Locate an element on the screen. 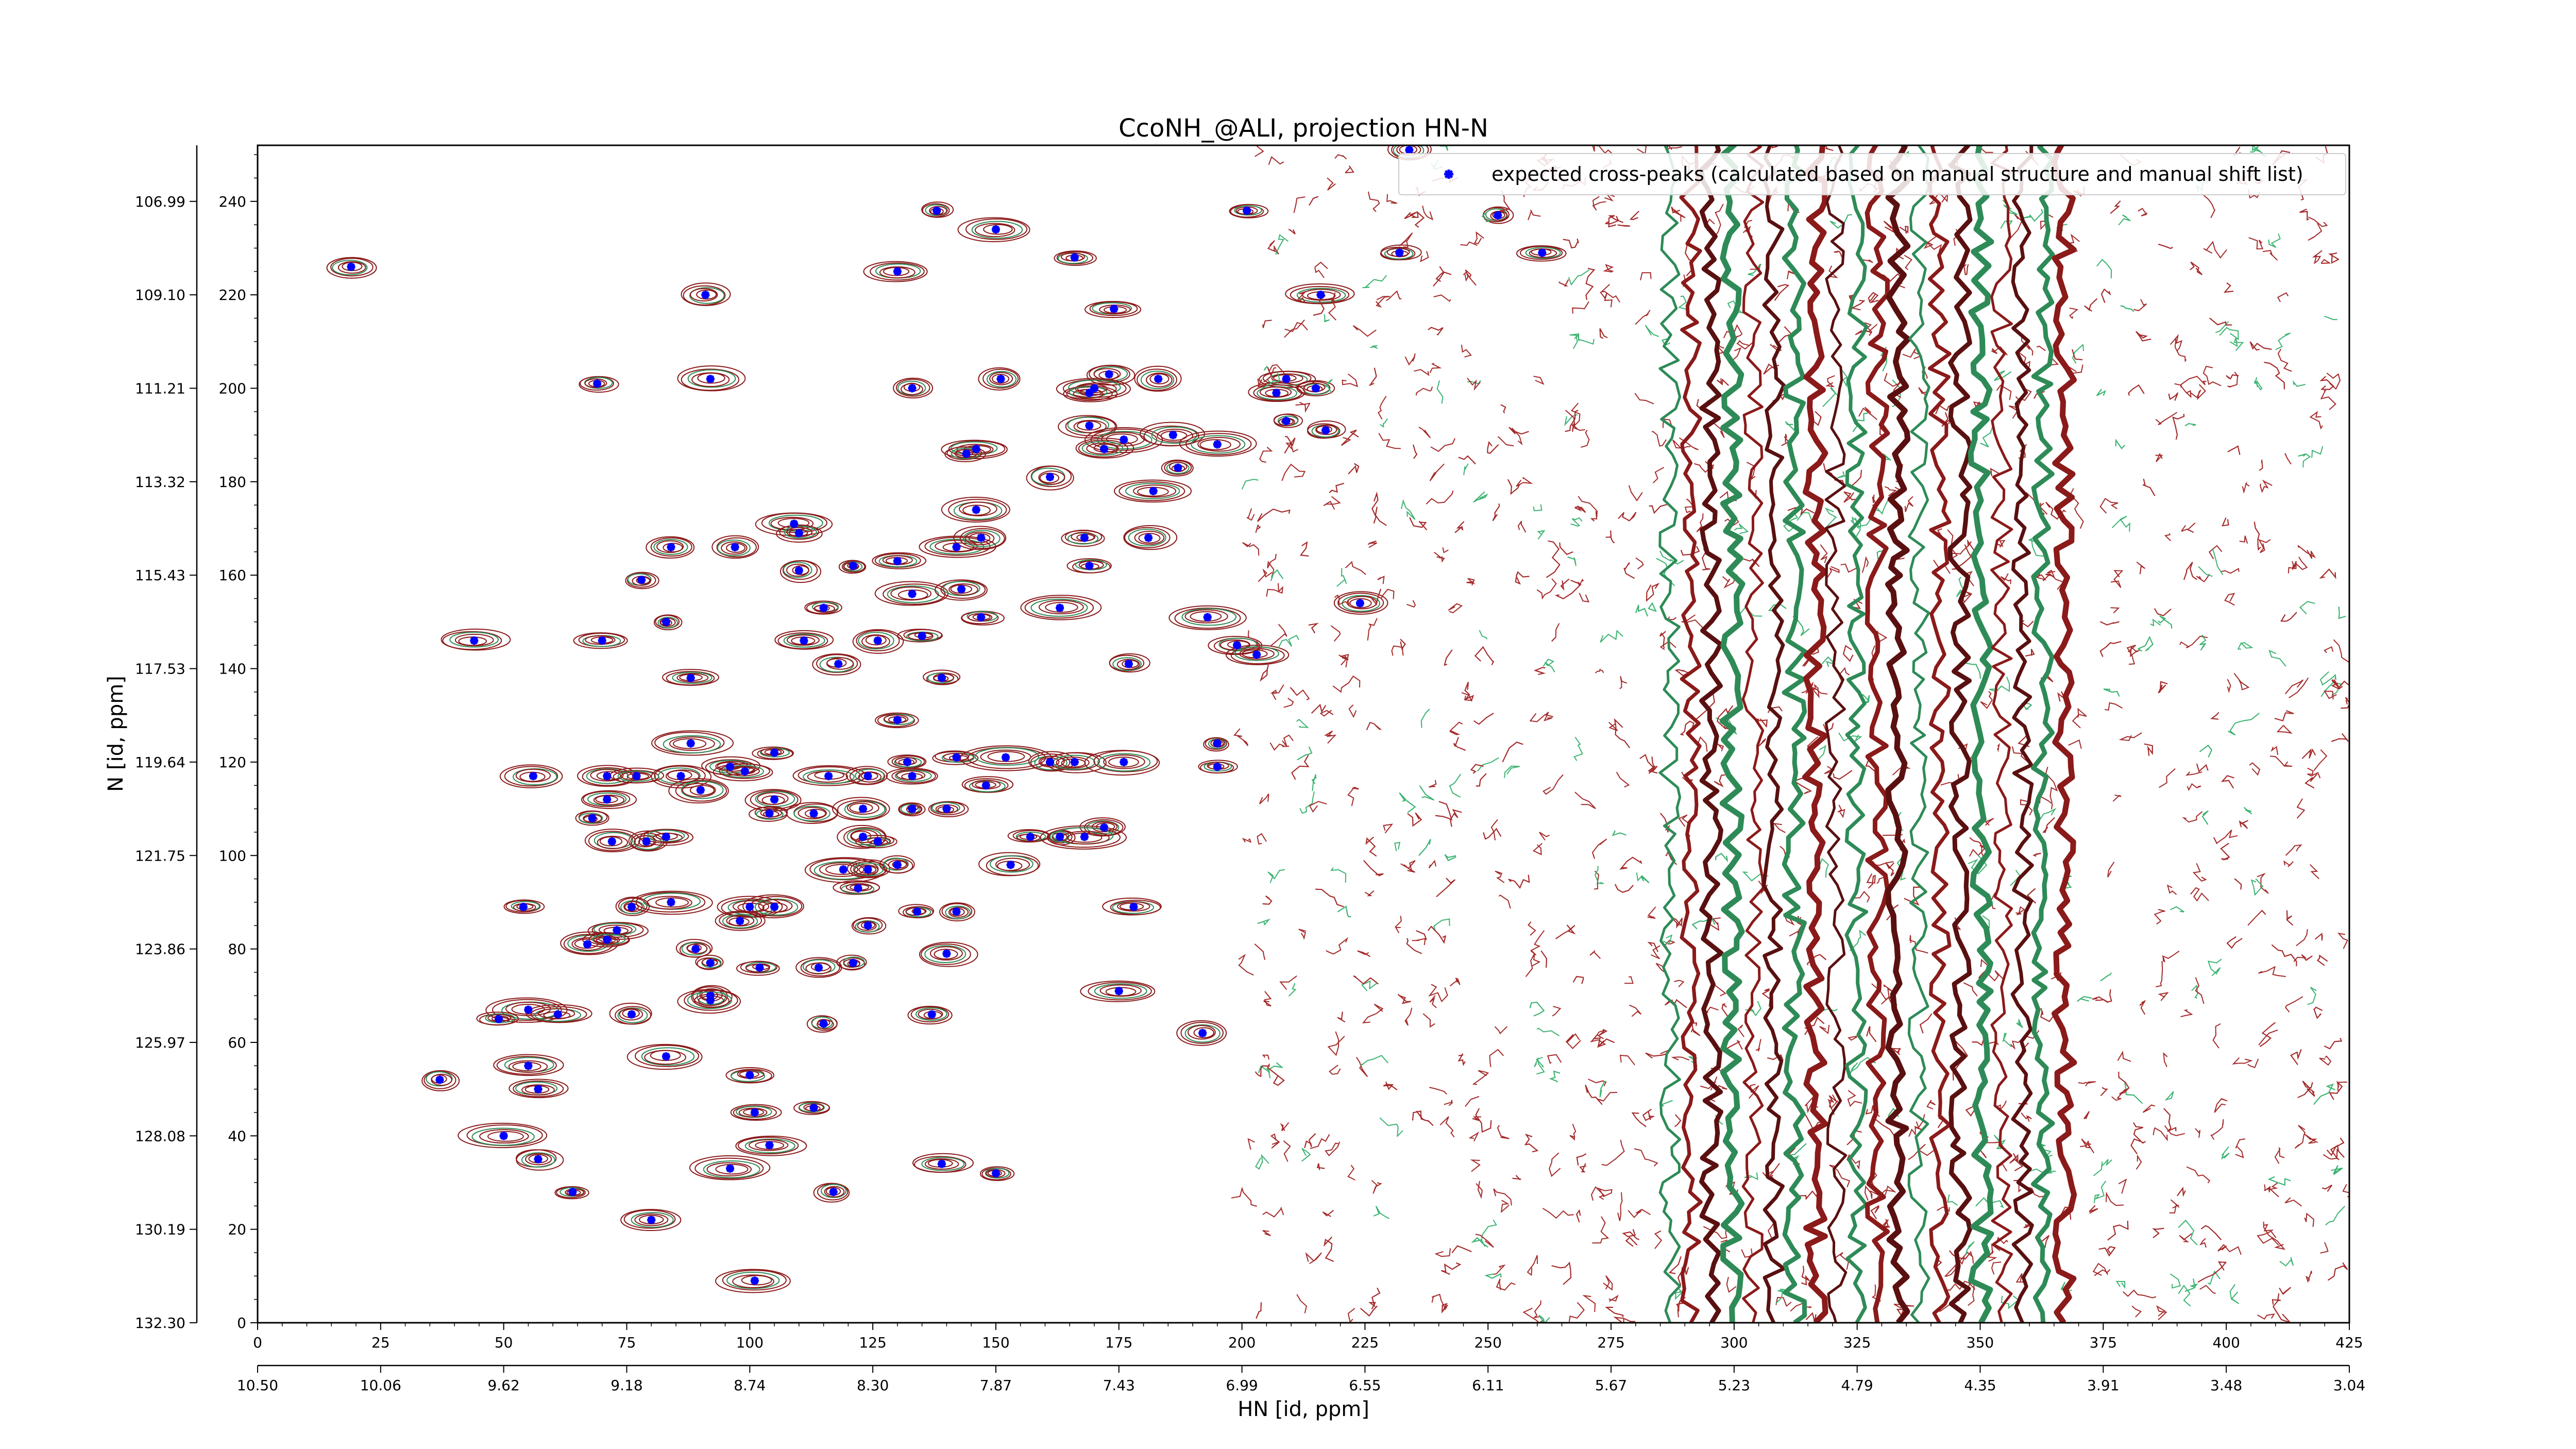 This screenshot has width=2576, height=1449. x-ppm-tick-label: 6.11 is located at coordinates (1488, 1385).